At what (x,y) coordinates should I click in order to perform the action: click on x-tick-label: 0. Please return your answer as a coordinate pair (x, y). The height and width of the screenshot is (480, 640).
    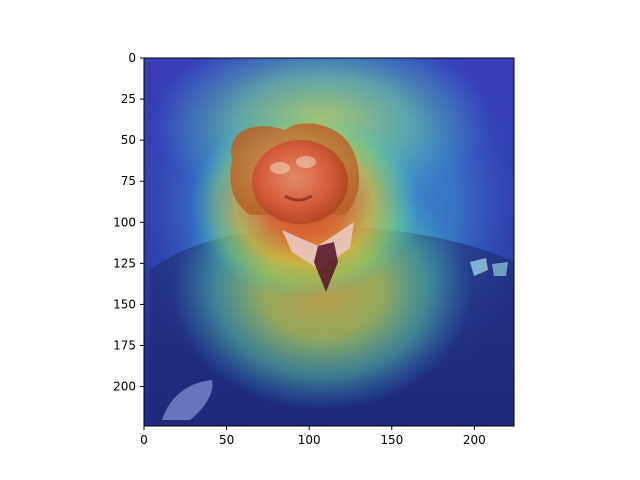
    Looking at the image, I should click on (144, 440).